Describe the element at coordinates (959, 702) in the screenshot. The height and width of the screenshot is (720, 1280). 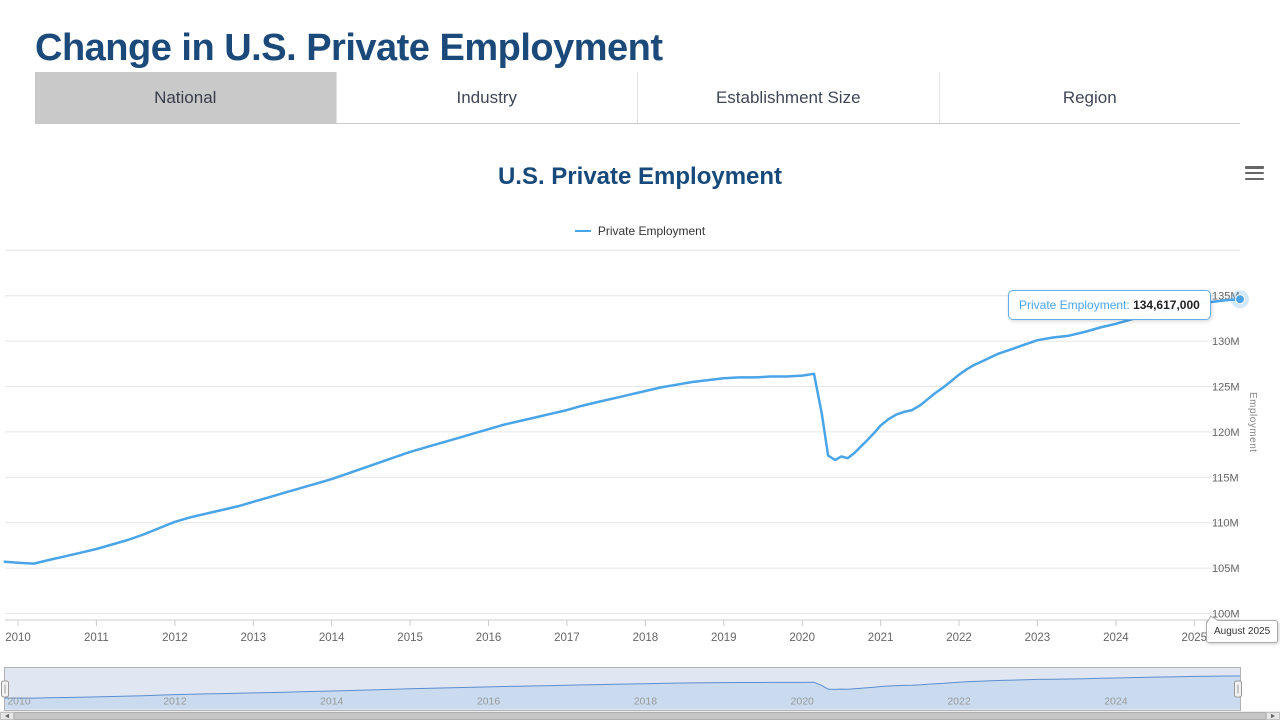
I see `navigator-axis-label: 2022` at that location.